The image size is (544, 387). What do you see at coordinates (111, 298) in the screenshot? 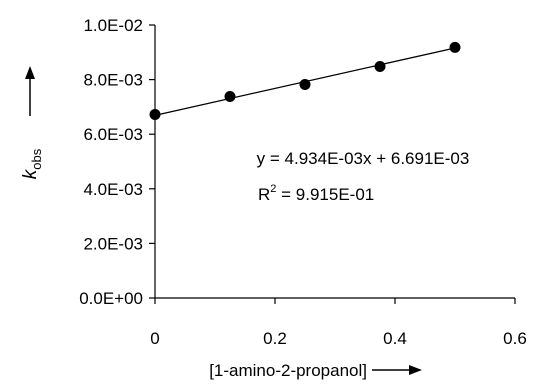
I see `y-tick-label: 0.0E+00` at bounding box center [111, 298].